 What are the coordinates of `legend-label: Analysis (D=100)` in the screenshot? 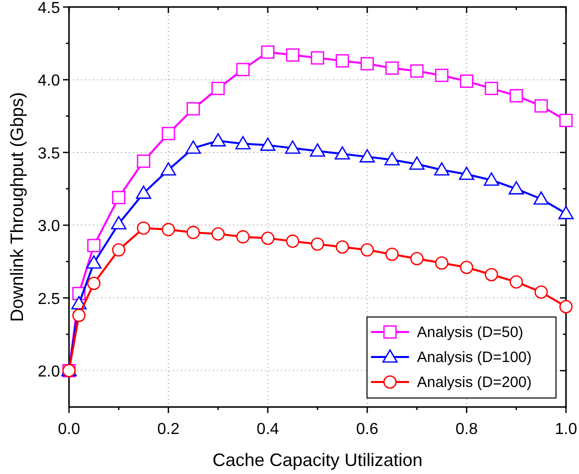 It's located at (474, 357).